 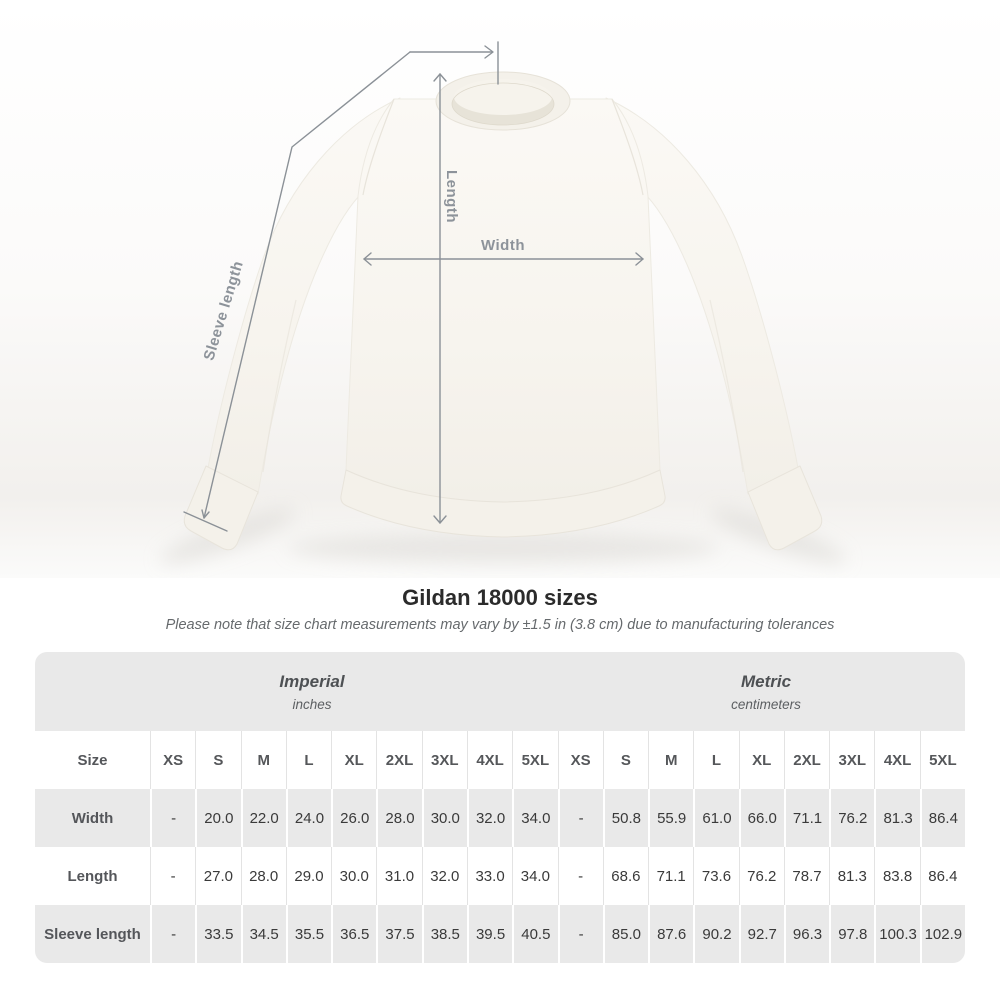 What do you see at coordinates (444, 934) in the screenshot?
I see `table-cell: 38.5` at bounding box center [444, 934].